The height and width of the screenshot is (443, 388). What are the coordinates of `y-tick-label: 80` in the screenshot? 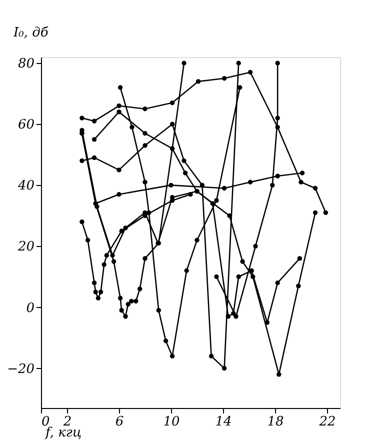 It's located at (26, 64).